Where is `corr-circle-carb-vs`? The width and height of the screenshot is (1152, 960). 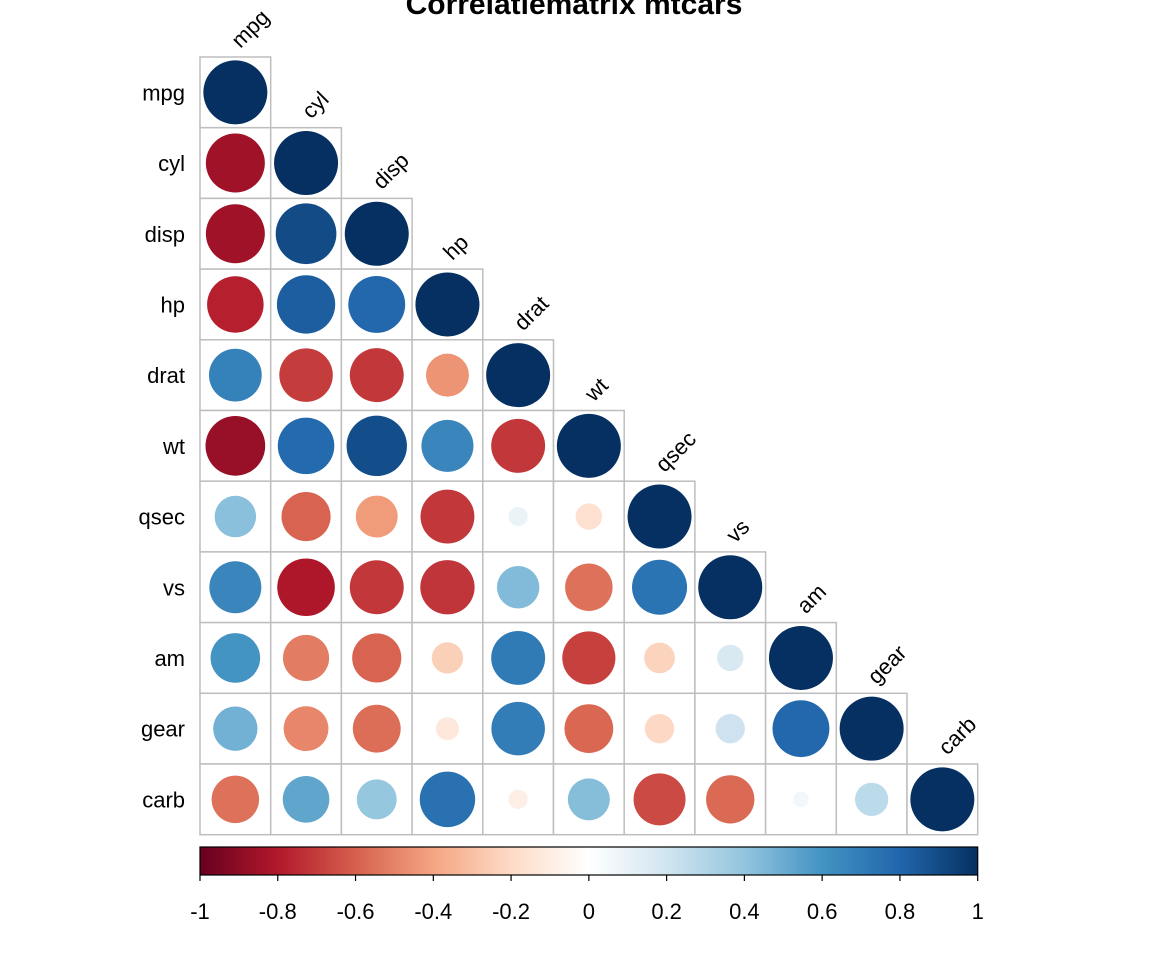
corr-circle-carb-vs is located at coordinates (730, 799).